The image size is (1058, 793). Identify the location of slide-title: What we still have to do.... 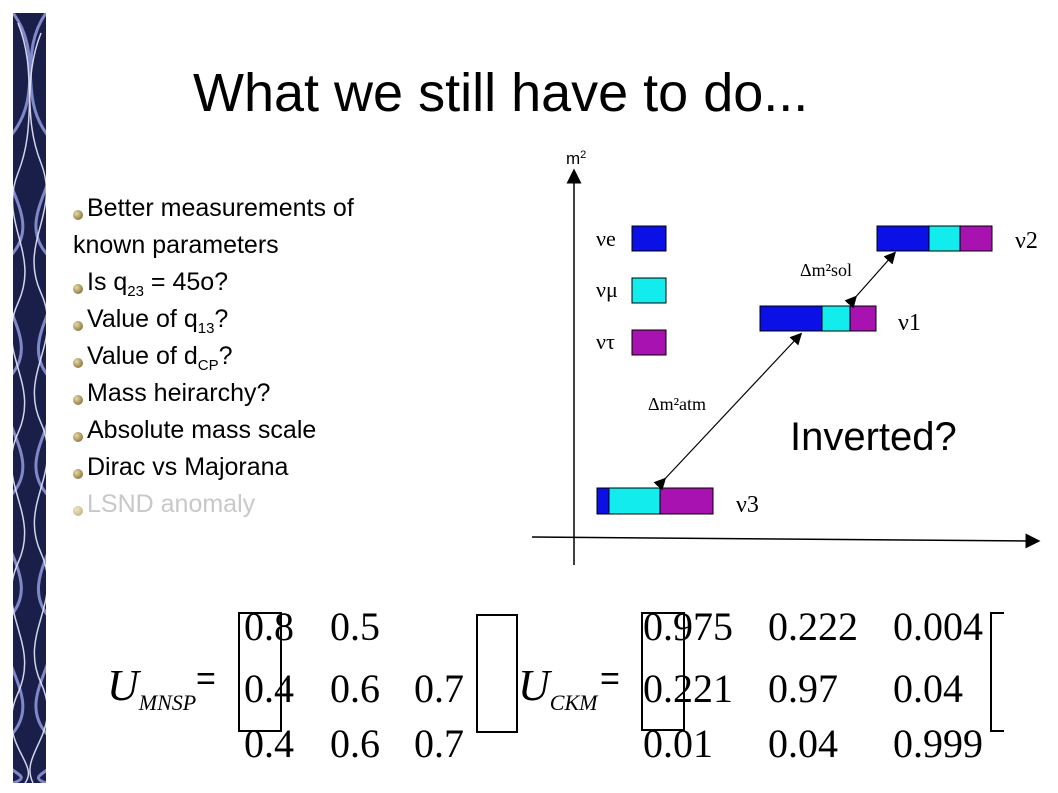
(501, 93).